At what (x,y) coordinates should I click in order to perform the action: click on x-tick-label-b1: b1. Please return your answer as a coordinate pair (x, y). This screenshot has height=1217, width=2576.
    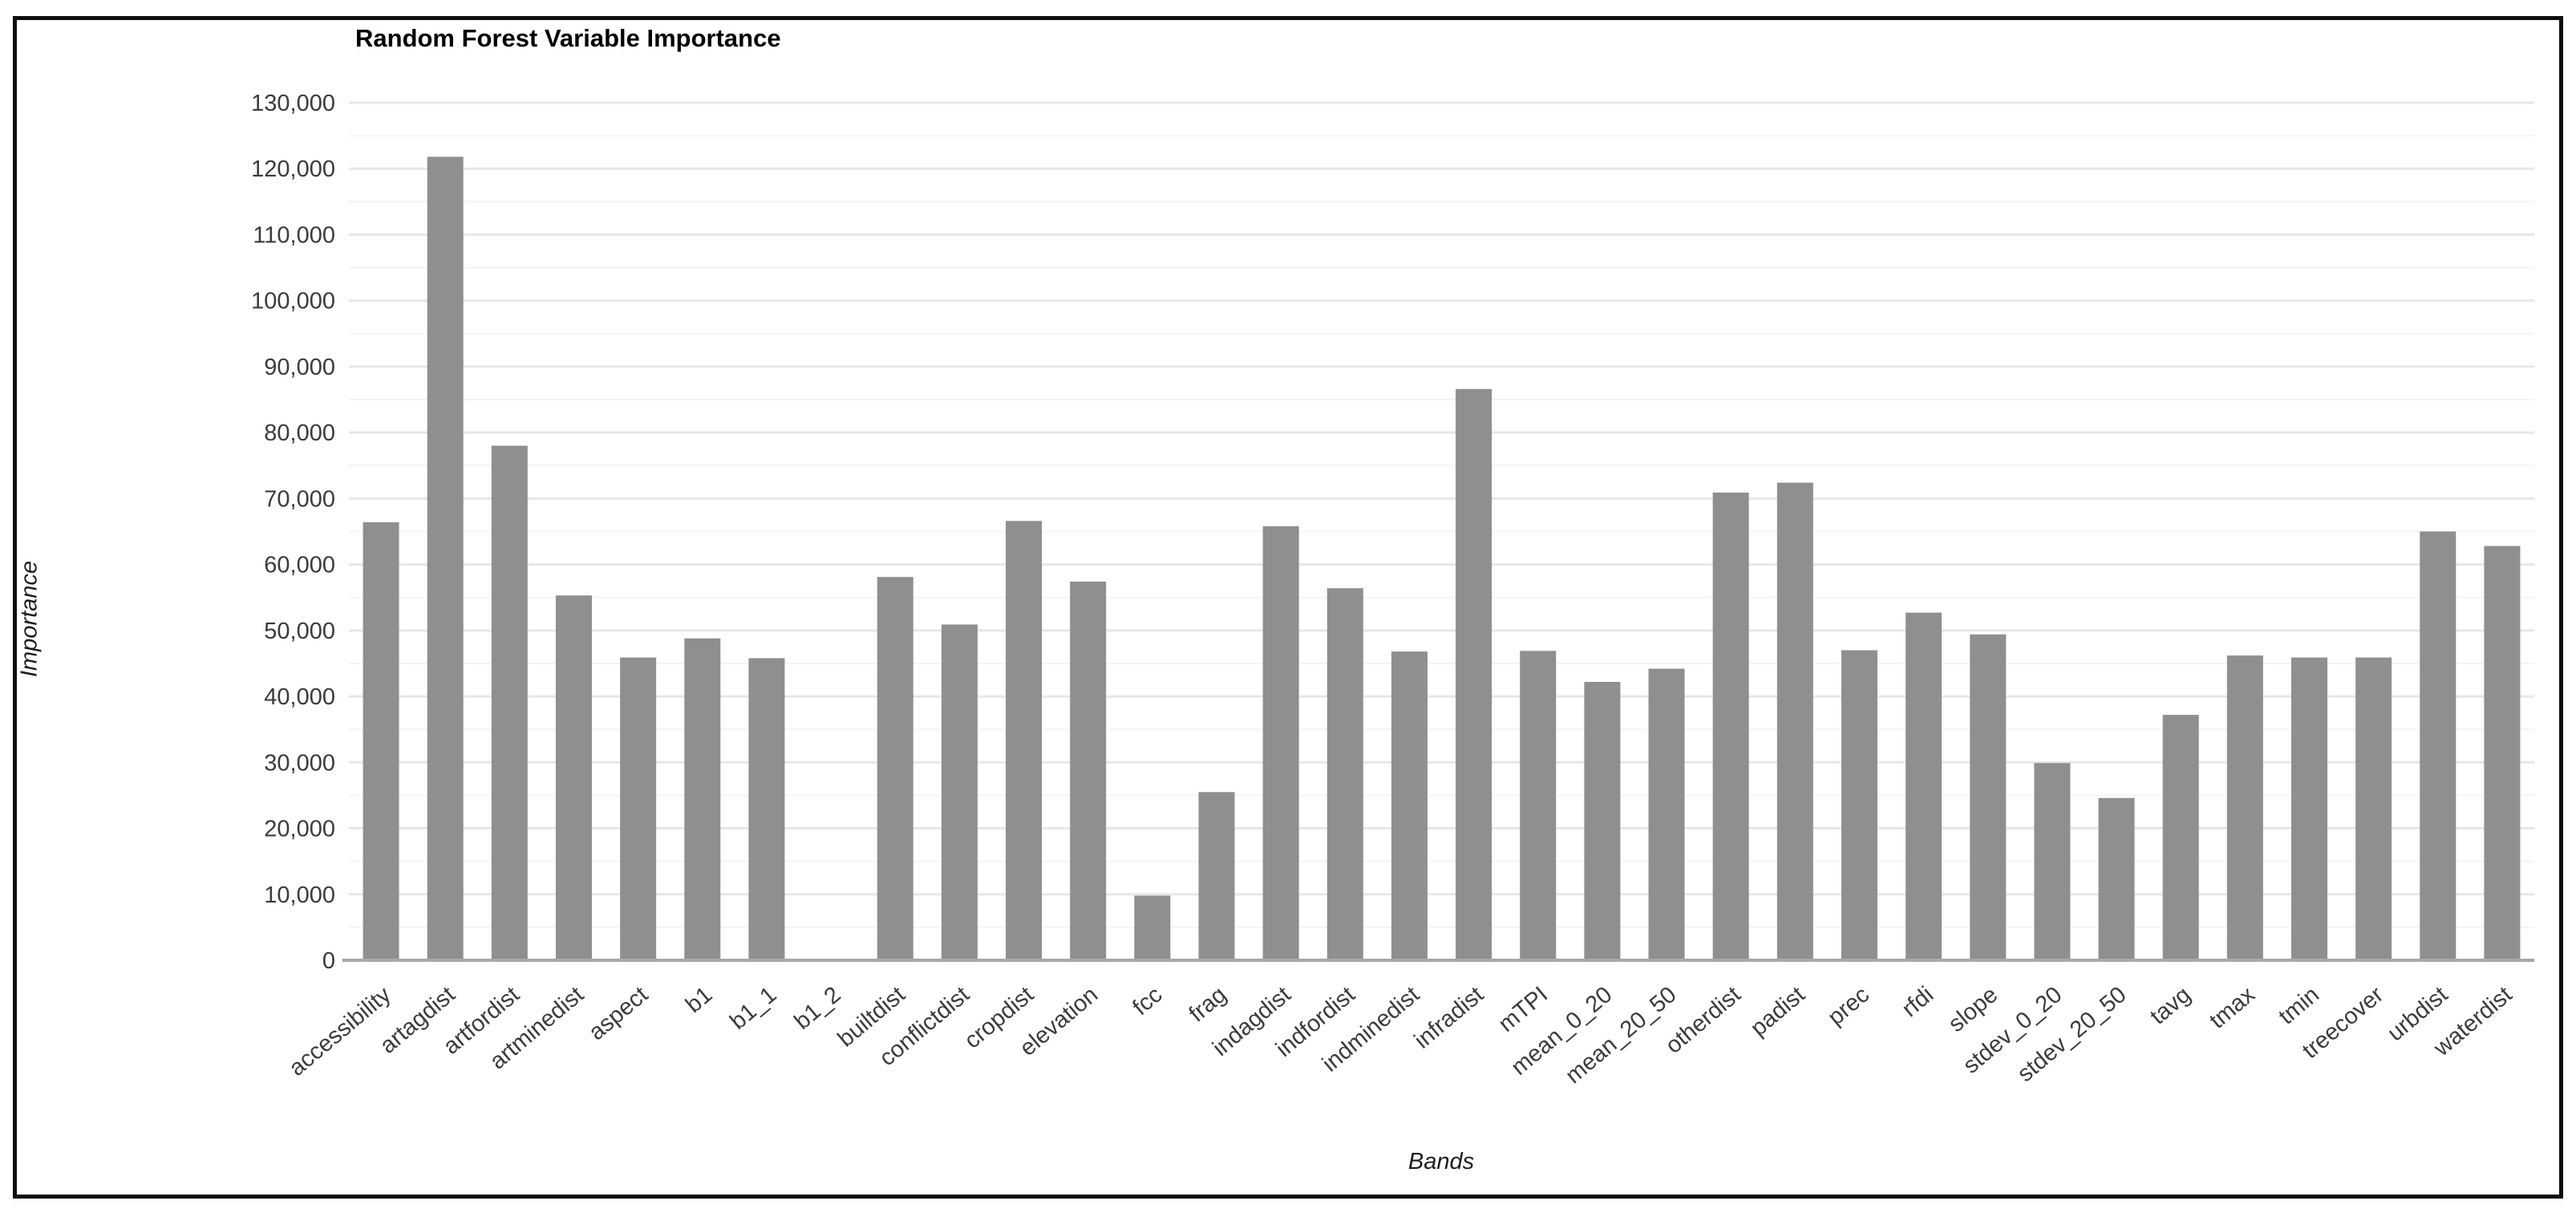
    Looking at the image, I should click on (699, 1000).